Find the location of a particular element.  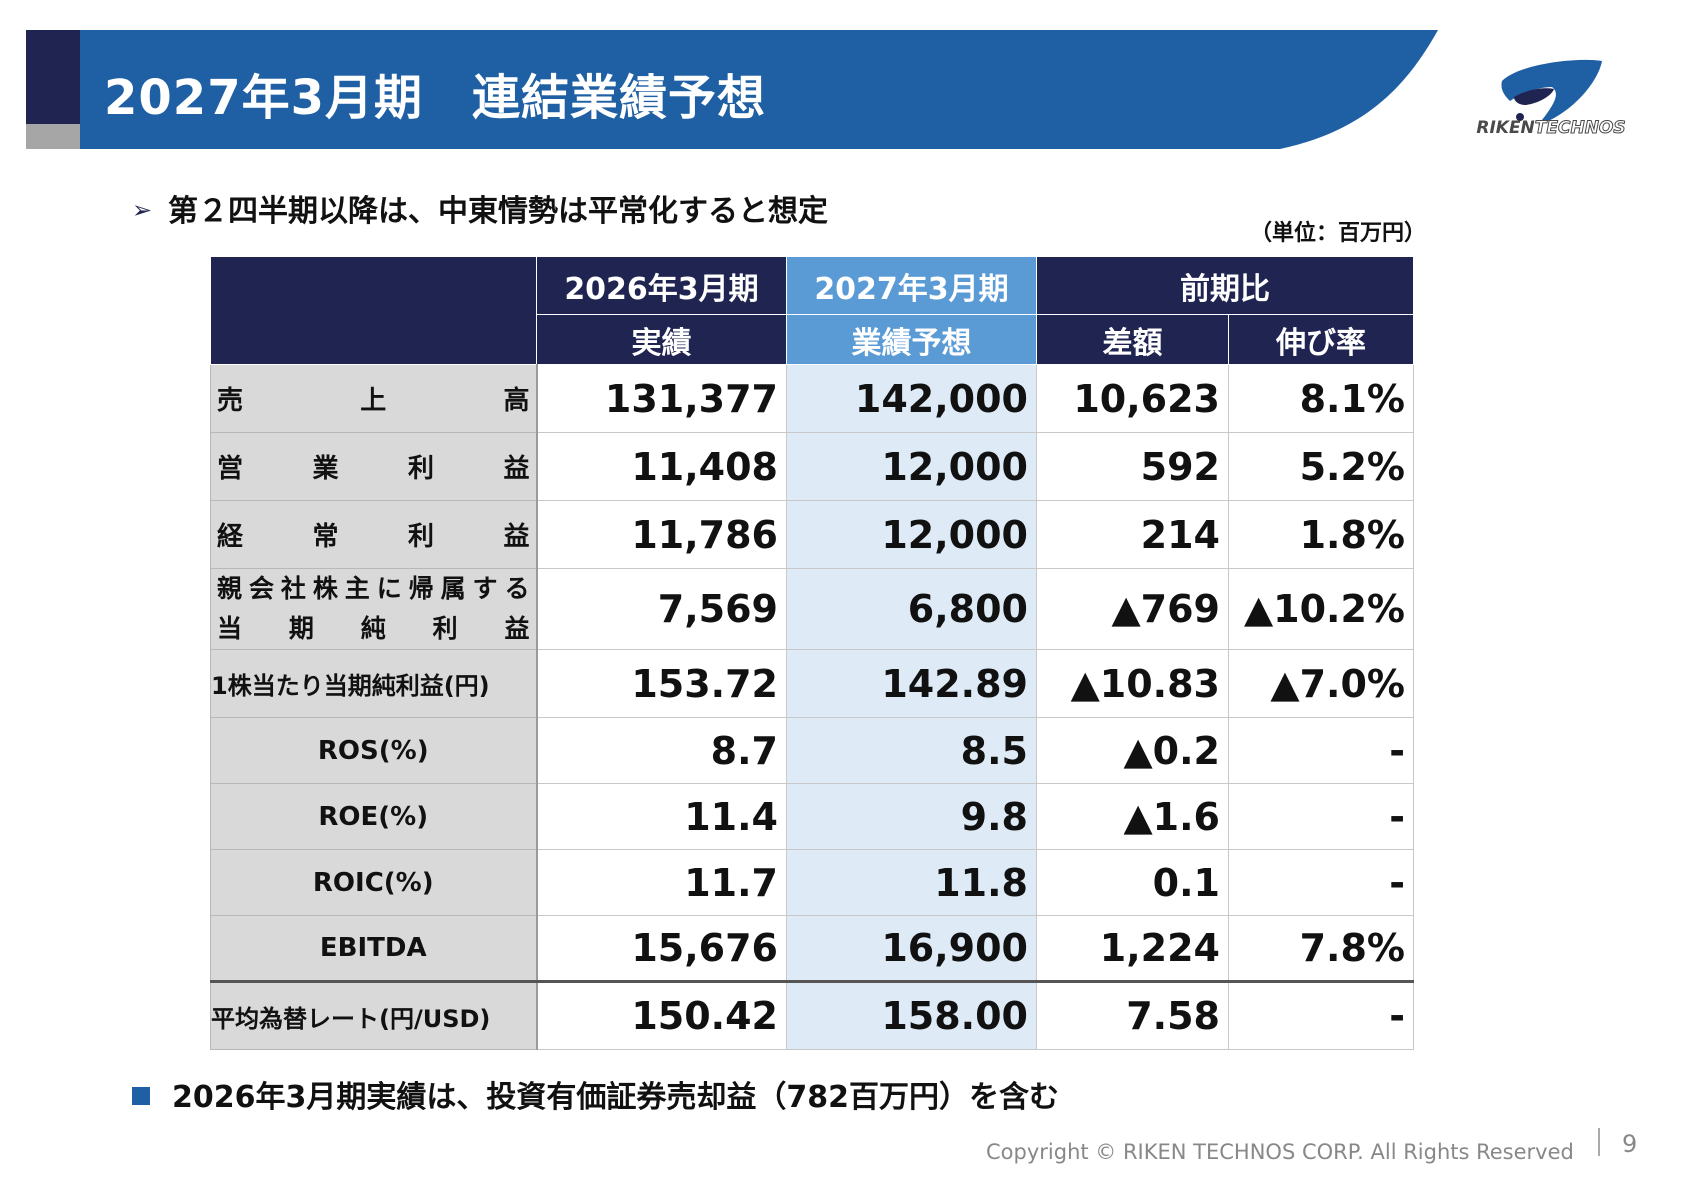

cell-rate: ▲10.2% is located at coordinates (1321, 609).